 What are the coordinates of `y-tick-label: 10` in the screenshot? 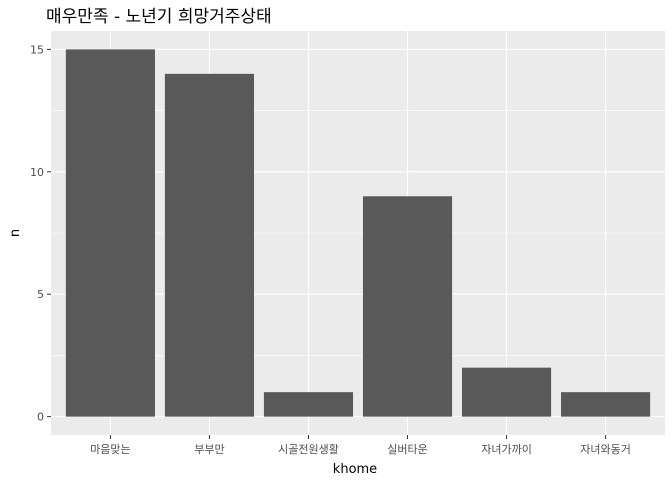 It's located at (37, 172).